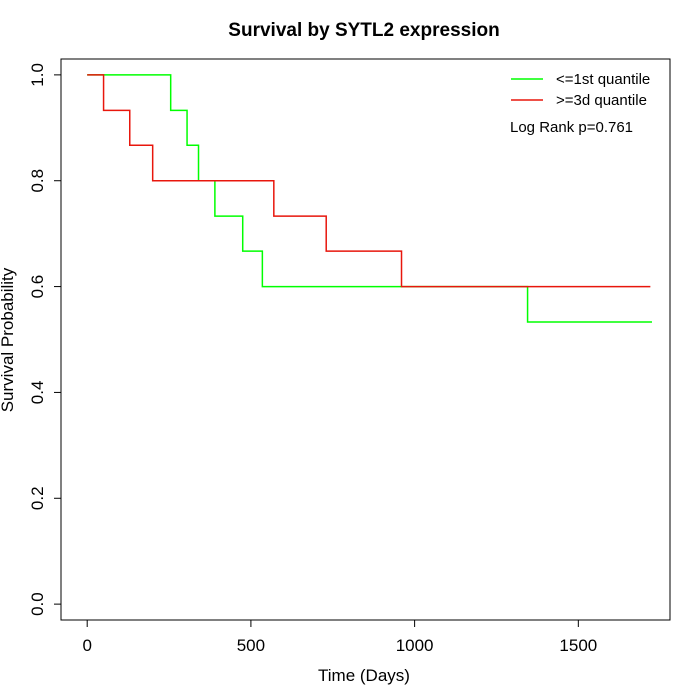 The image size is (700, 700). I want to click on y-tick-label: 0.0, so click(37, 604).